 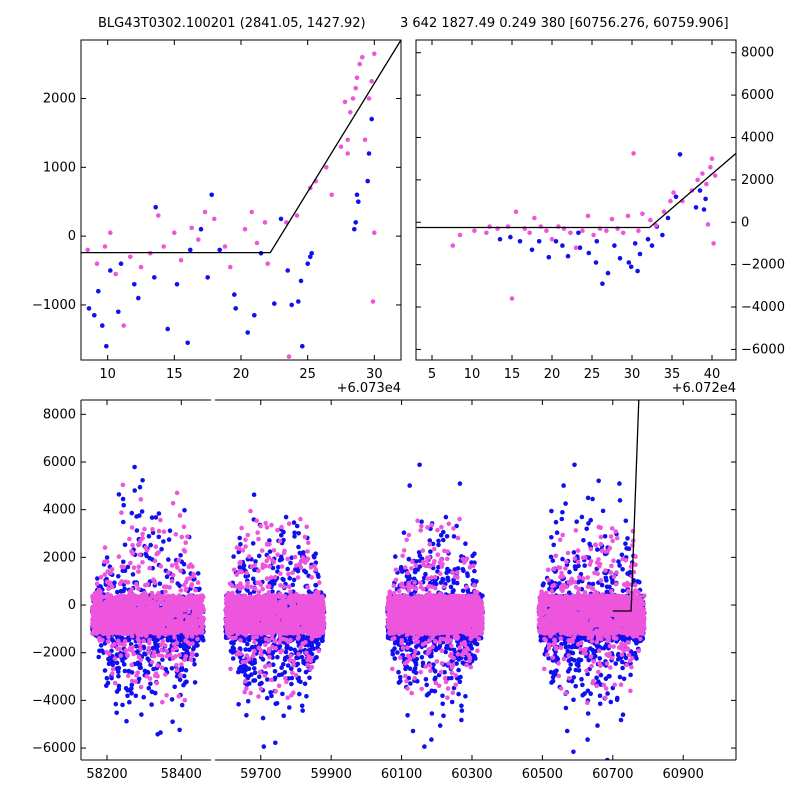 I want to click on zoom-right-x-tick-label: 15, so click(x=512, y=374).